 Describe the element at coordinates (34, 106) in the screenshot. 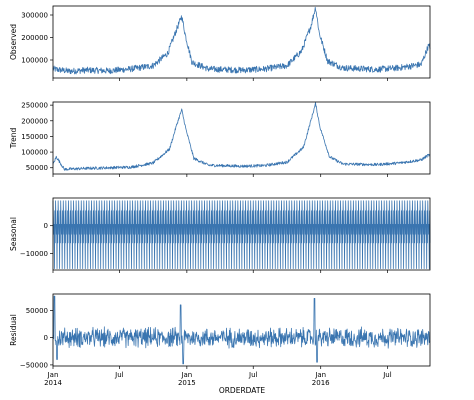

I see `y-tick-label: 250000` at that location.